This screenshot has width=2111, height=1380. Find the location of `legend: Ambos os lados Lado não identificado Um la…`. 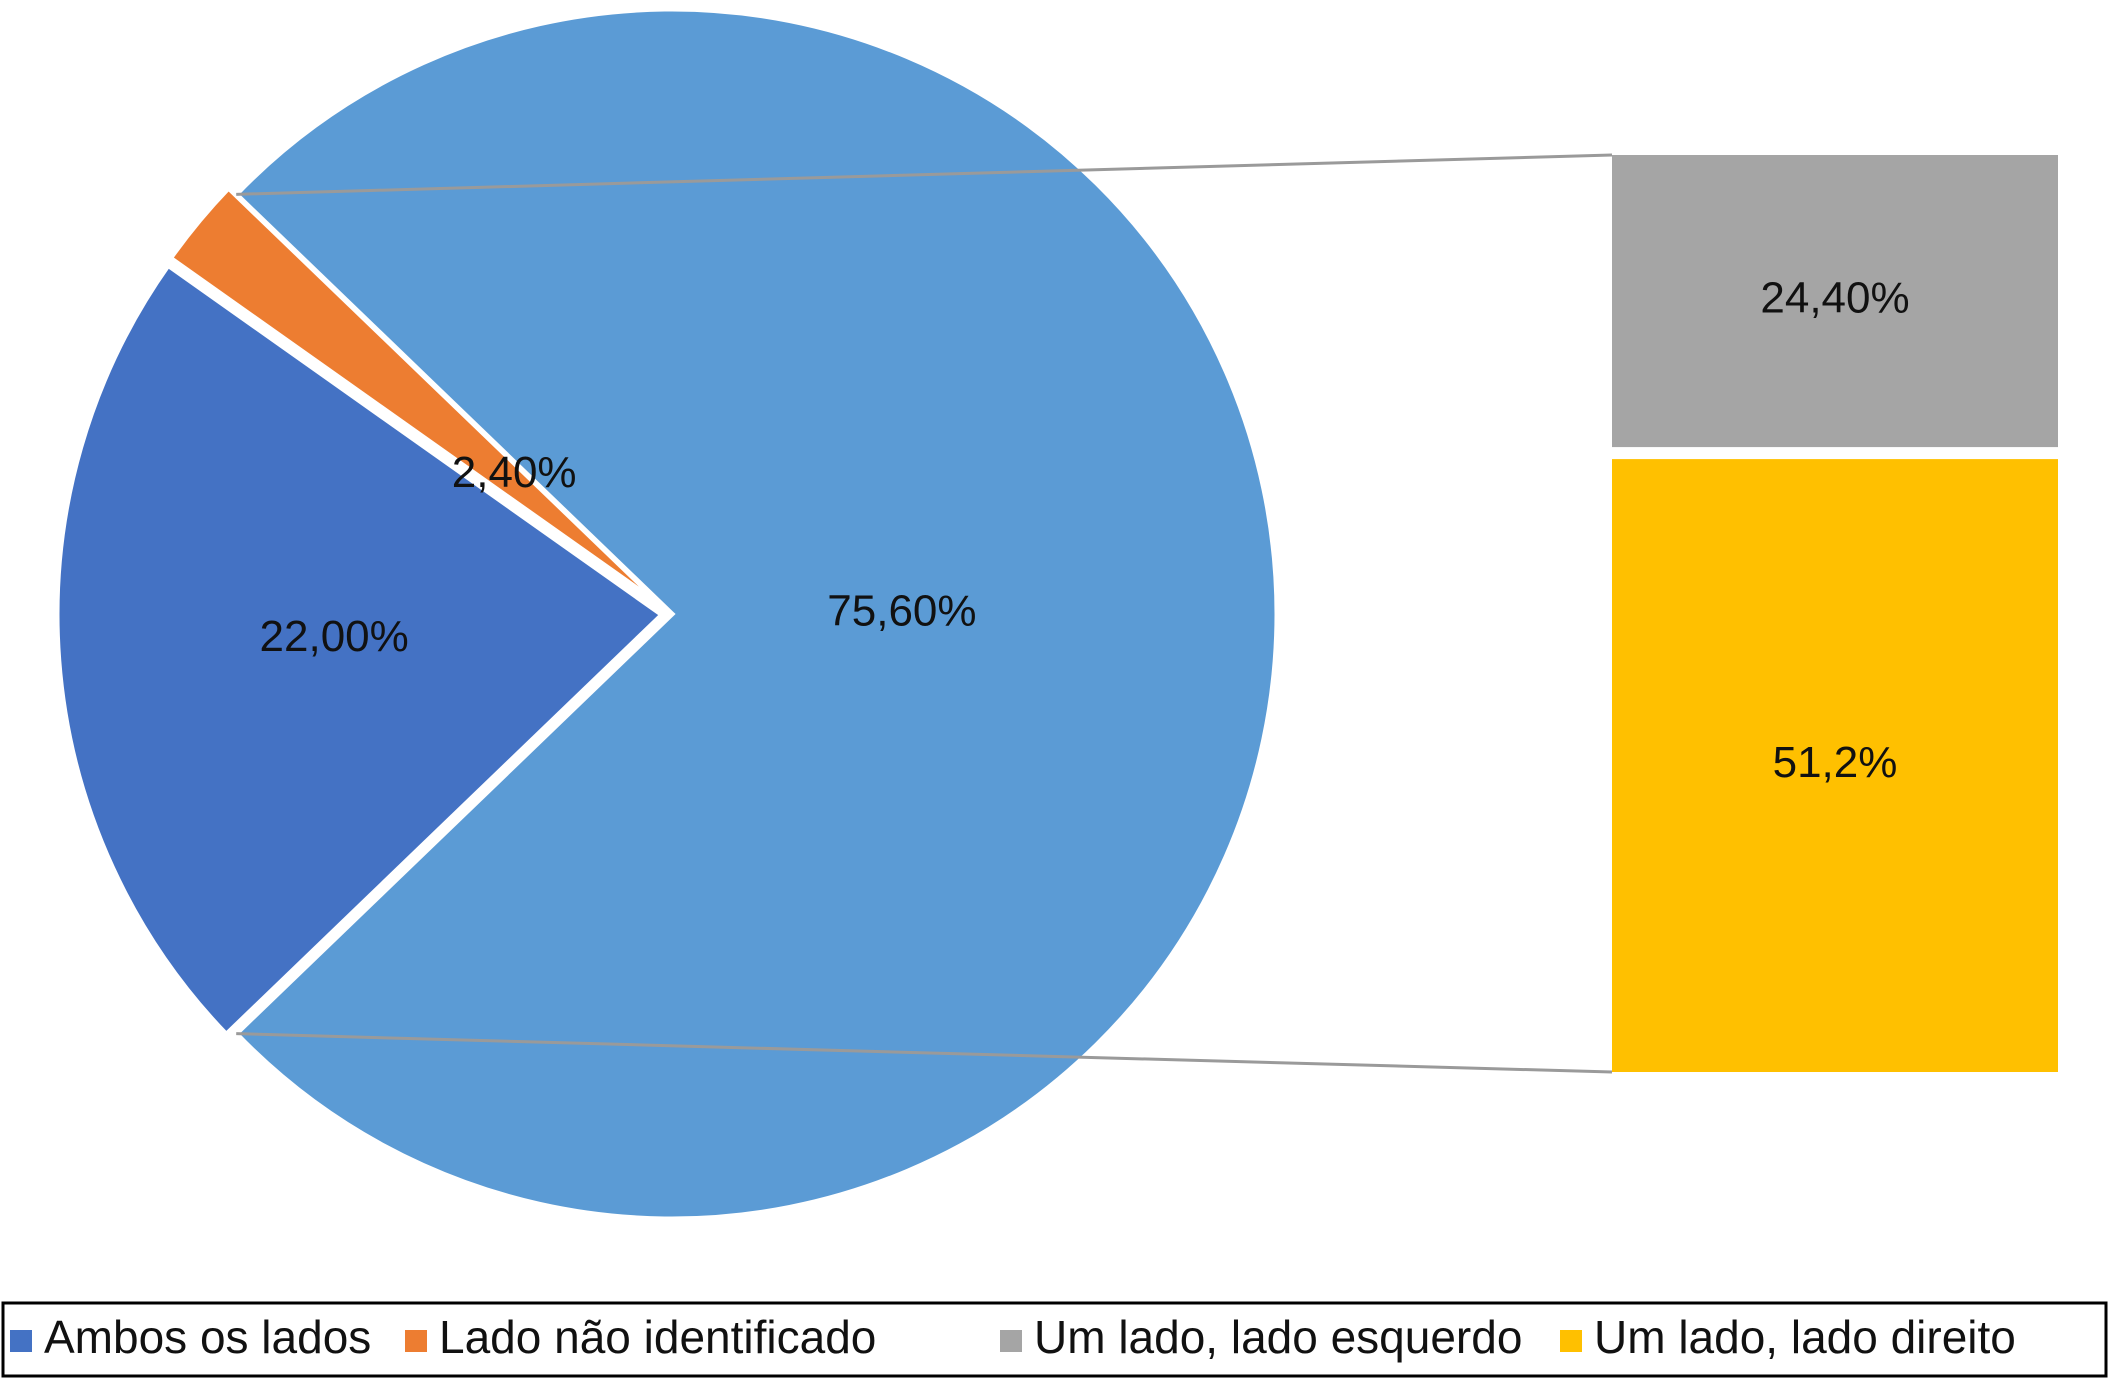

legend: Ambos os lados Lado não identificado Um la… is located at coordinates (1054, 1339).